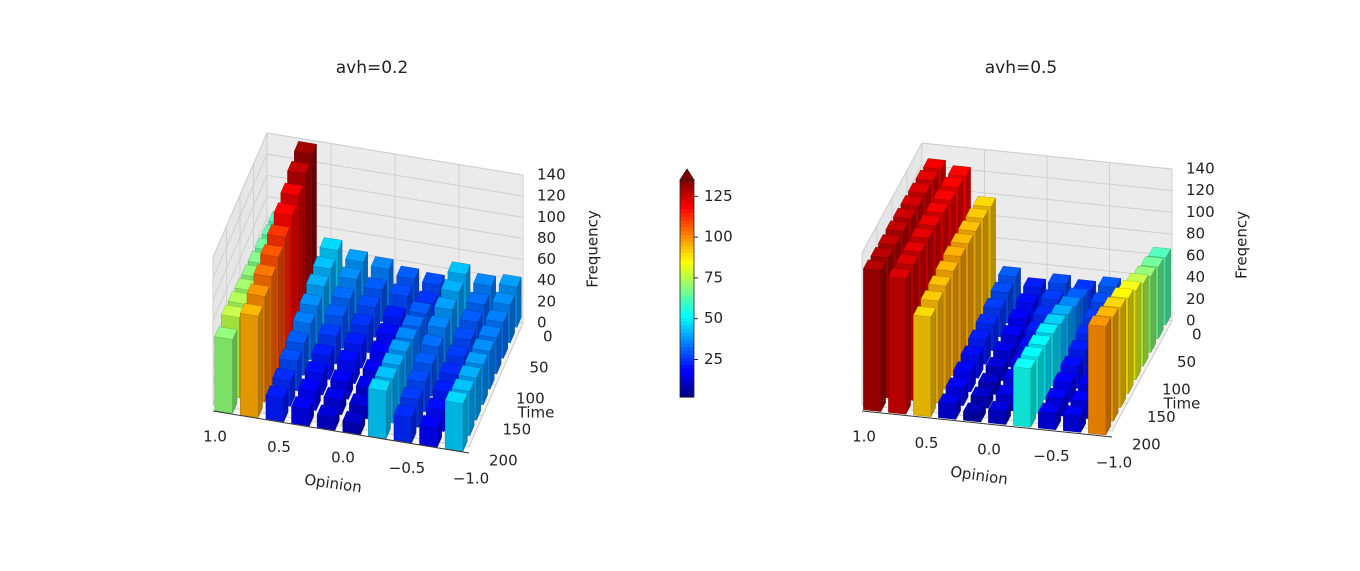  What do you see at coordinates (551, 175) in the screenshot?
I see `z-tick-label: 140` at bounding box center [551, 175].